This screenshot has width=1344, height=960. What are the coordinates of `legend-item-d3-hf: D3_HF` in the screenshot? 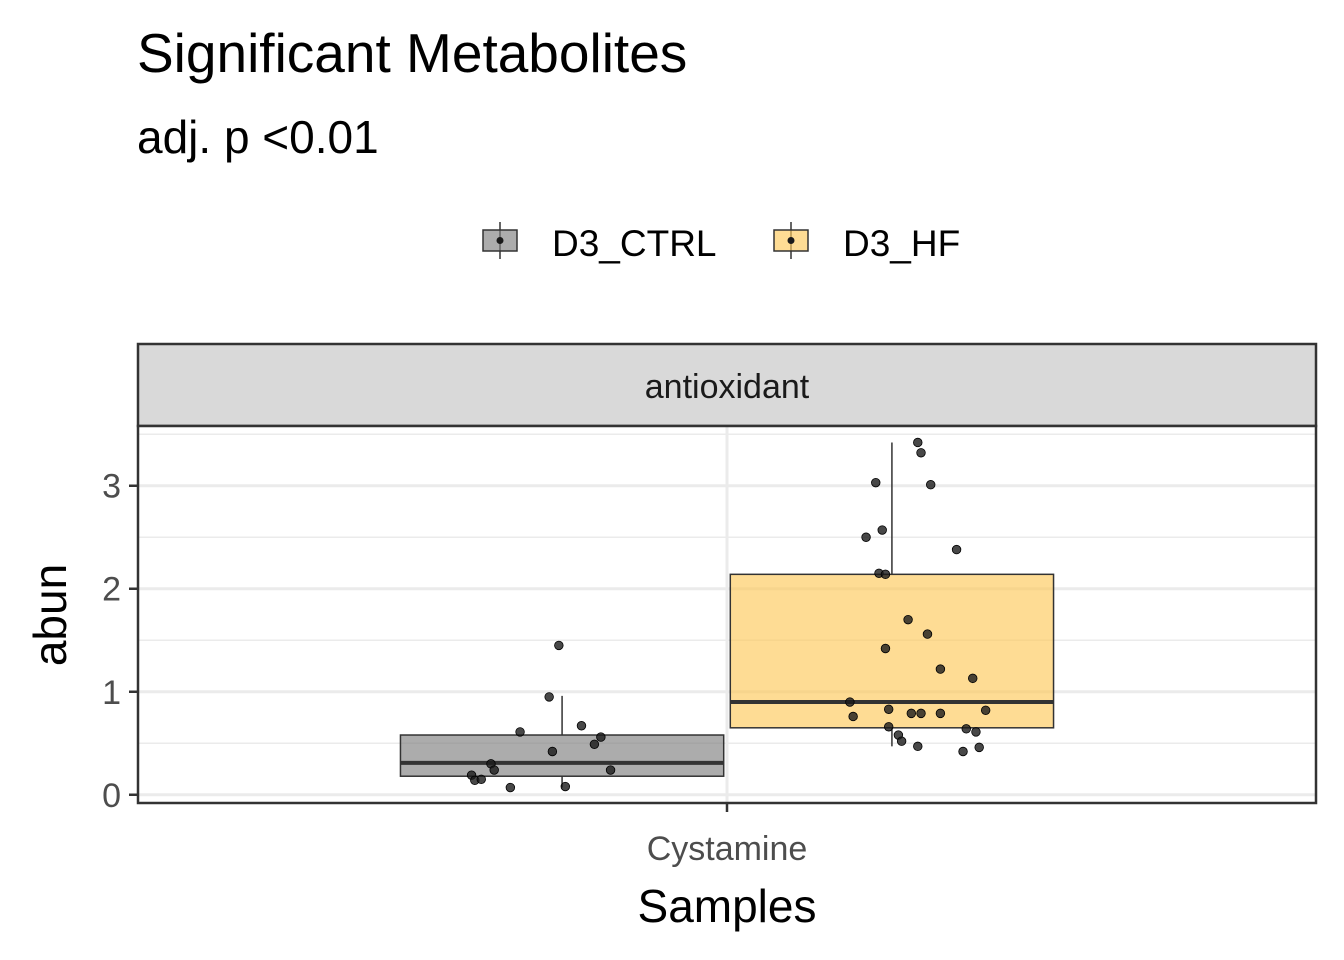 It's located at (866, 243).